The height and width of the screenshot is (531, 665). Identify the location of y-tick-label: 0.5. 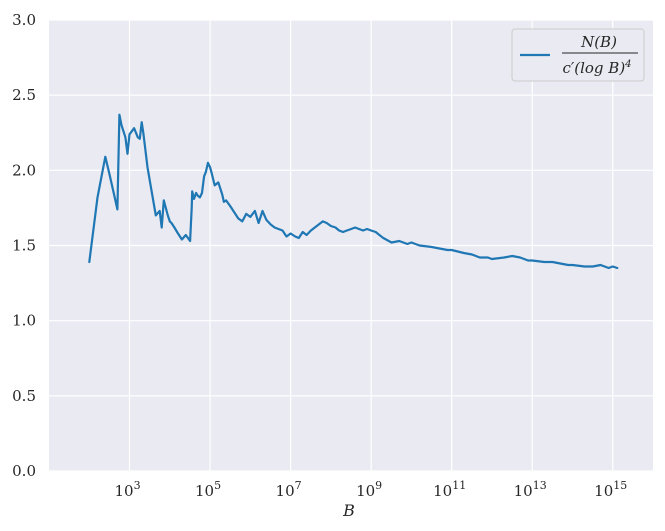
(24, 396).